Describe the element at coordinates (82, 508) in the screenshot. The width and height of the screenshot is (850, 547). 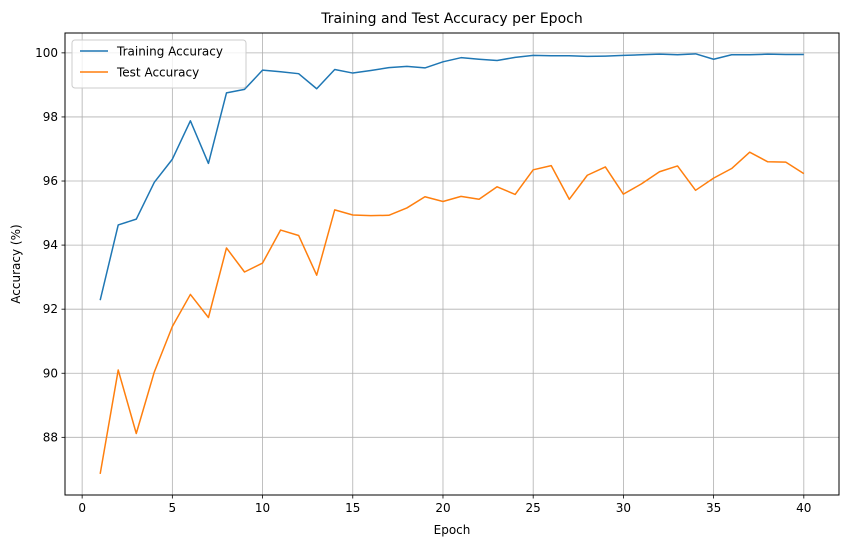
I see `x-tick-label: 0` at that location.